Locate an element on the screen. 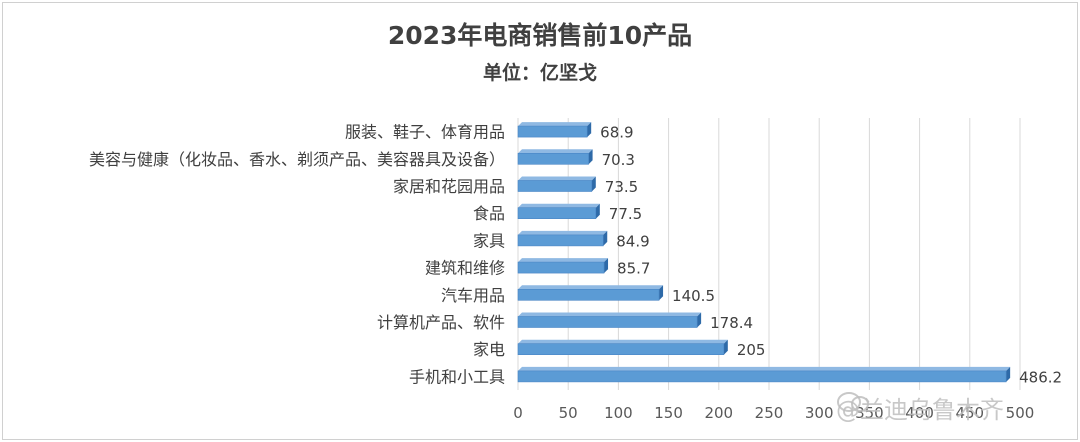 Image resolution: width=1080 pixels, height=442 pixels. x-tick-label-7: 350 is located at coordinates (869, 413).